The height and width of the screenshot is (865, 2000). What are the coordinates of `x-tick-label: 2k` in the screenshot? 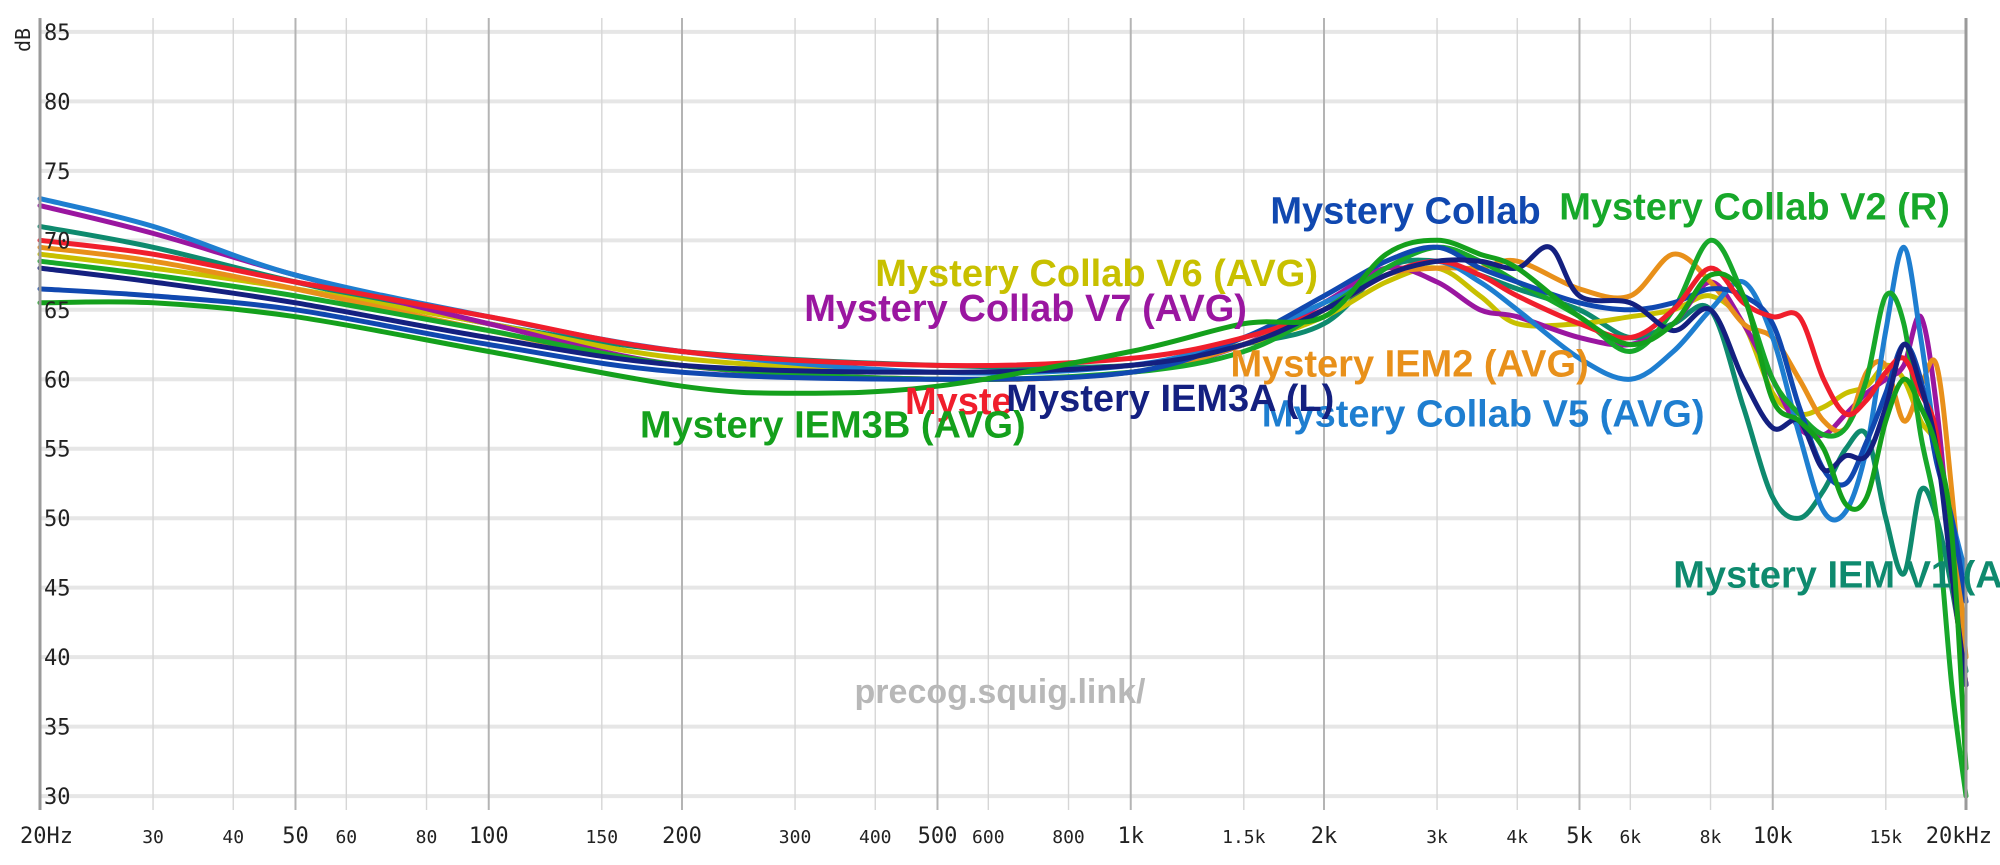 It's located at (1324, 836).